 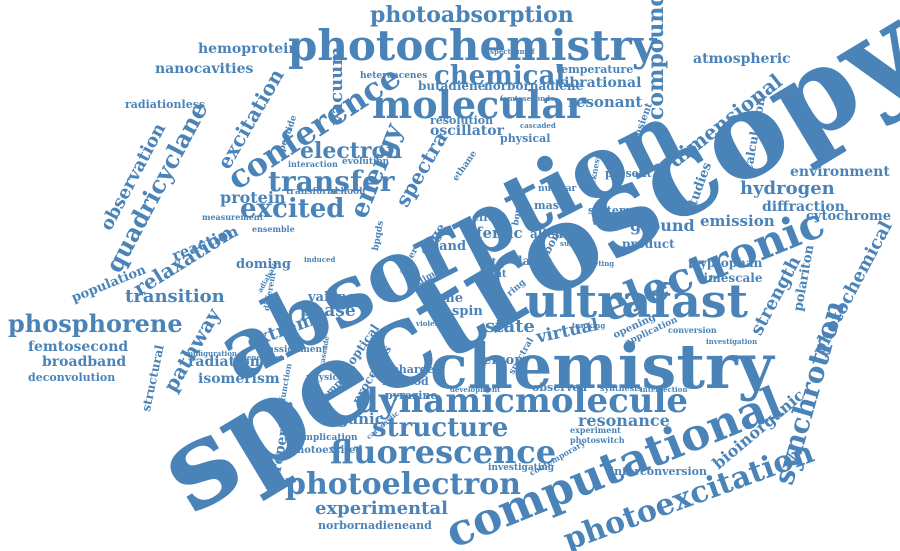 I want to click on word-cytochrome: cytochrome, so click(x=849, y=216).